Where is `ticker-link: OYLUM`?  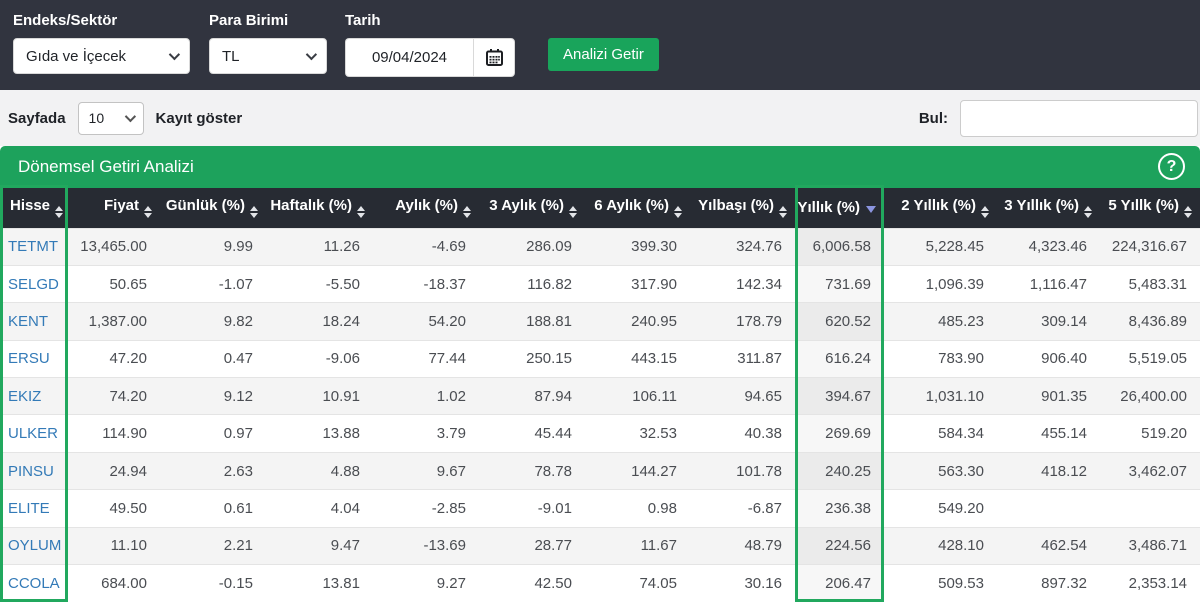 ticker-link: OYLUM is located at coordinates (35, 546).